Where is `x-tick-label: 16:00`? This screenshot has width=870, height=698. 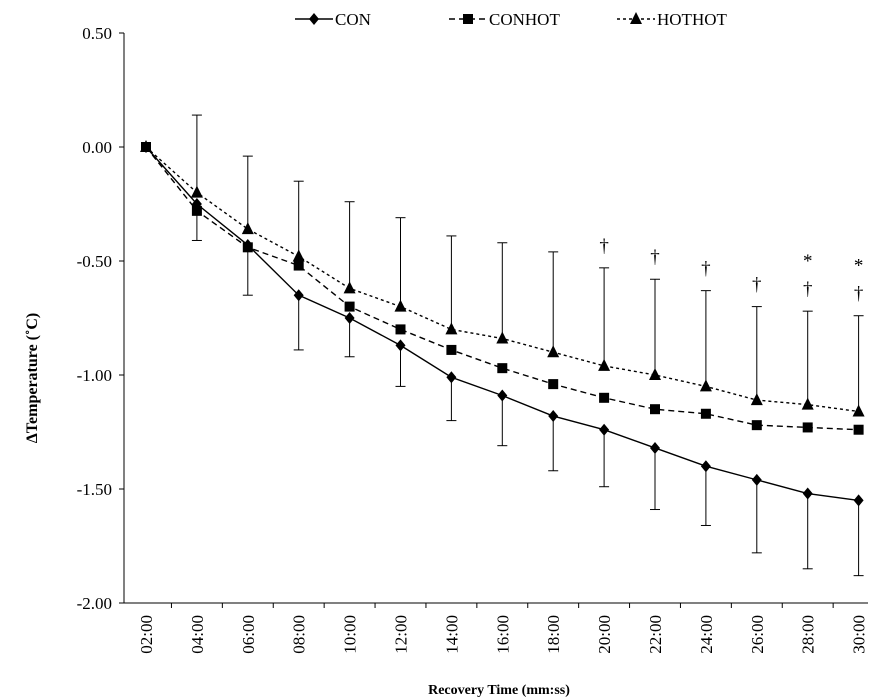 x-tick-label: 16:00 is located at coordinates (502, 634).